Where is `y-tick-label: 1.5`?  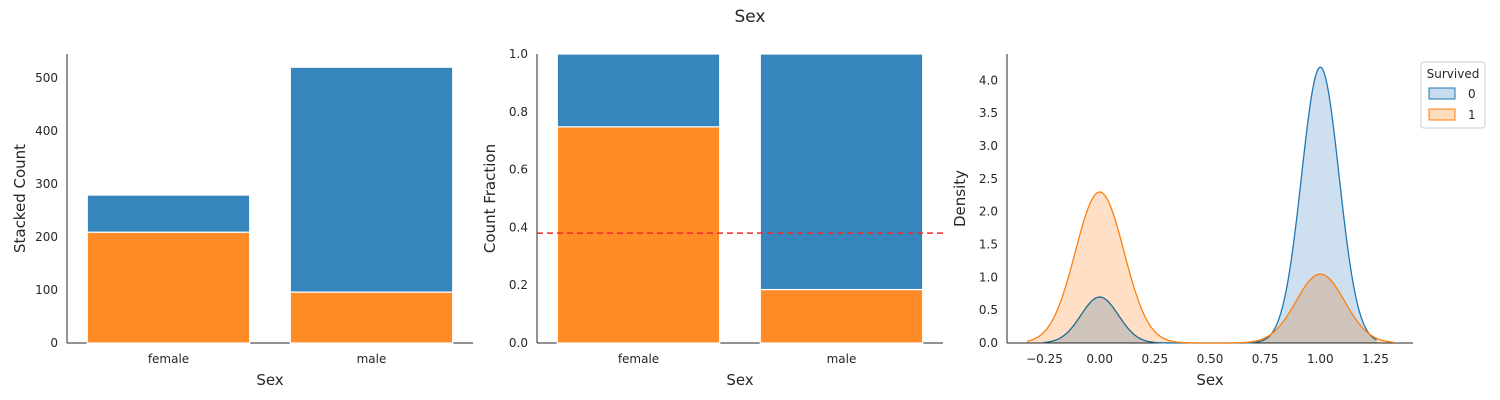
y-tick-label: 1.5 is located at coordinates (988, 244).